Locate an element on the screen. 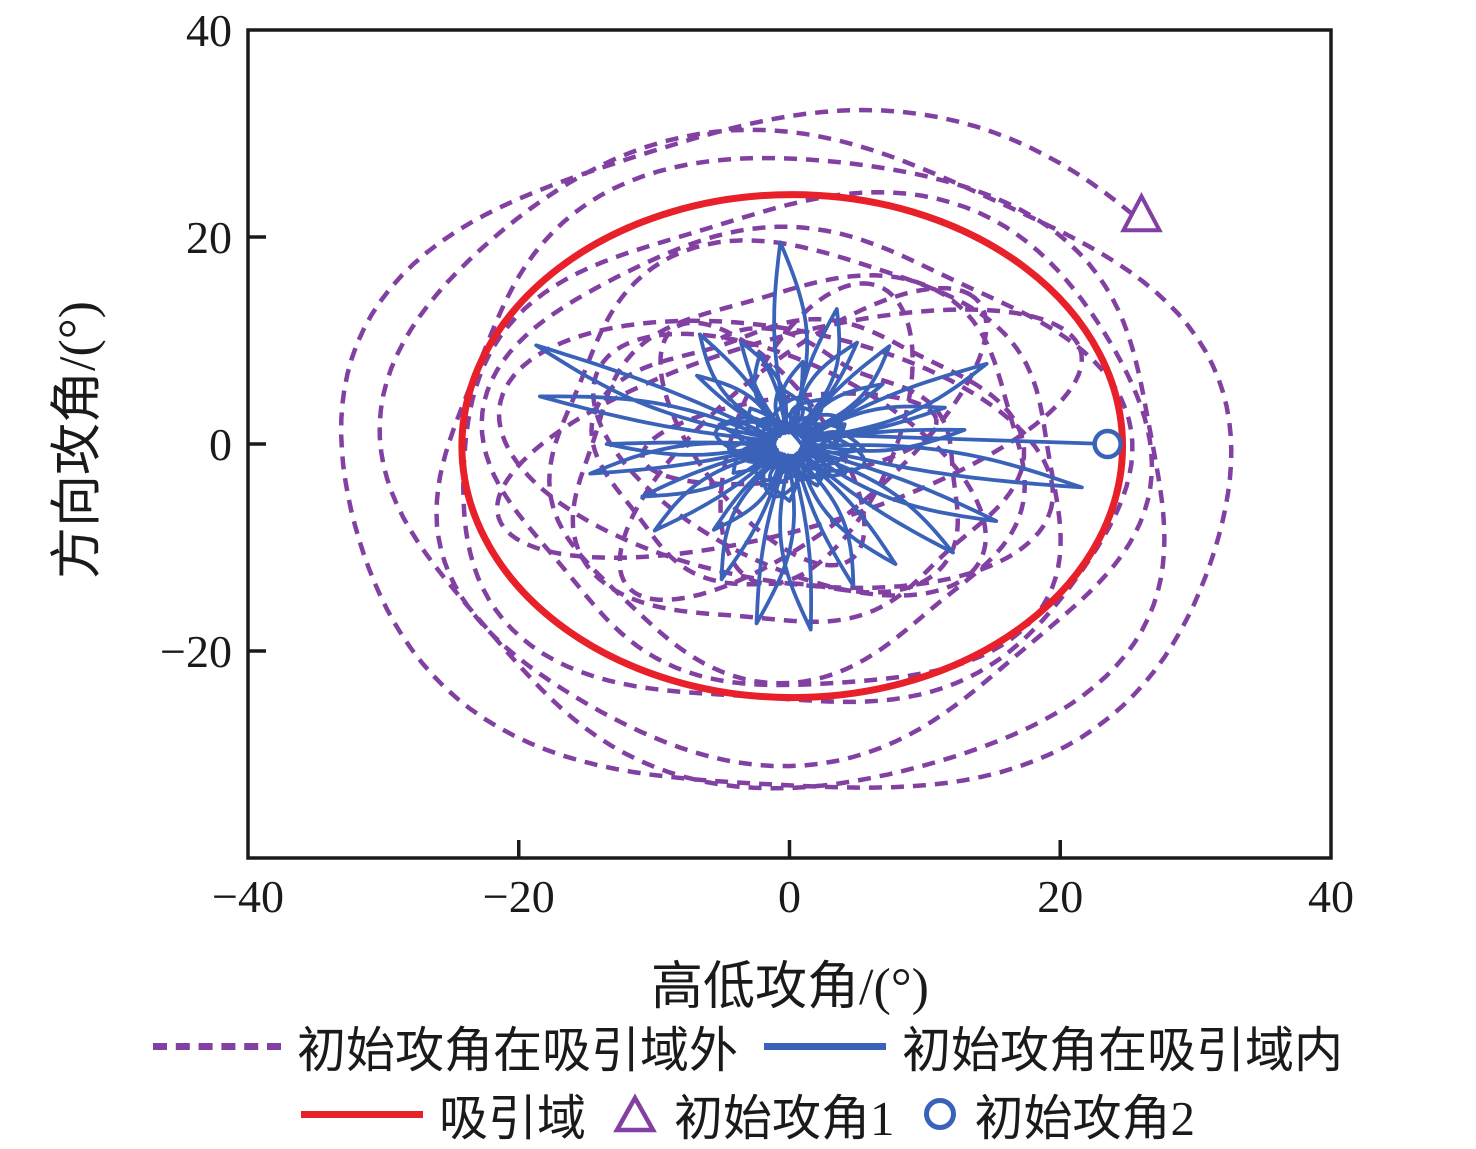 The width and height of the screenshot is (1476, 1149). legend-label-attraction-domain: 吸引域 is located at coordinates (512, 1118).